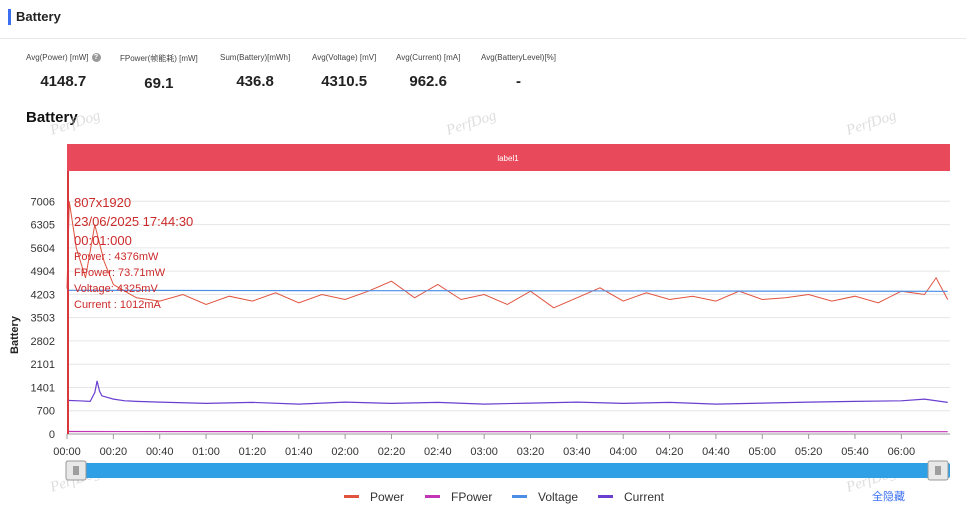  I want to click on x-tick-label: 01:20, so click(253, 452).